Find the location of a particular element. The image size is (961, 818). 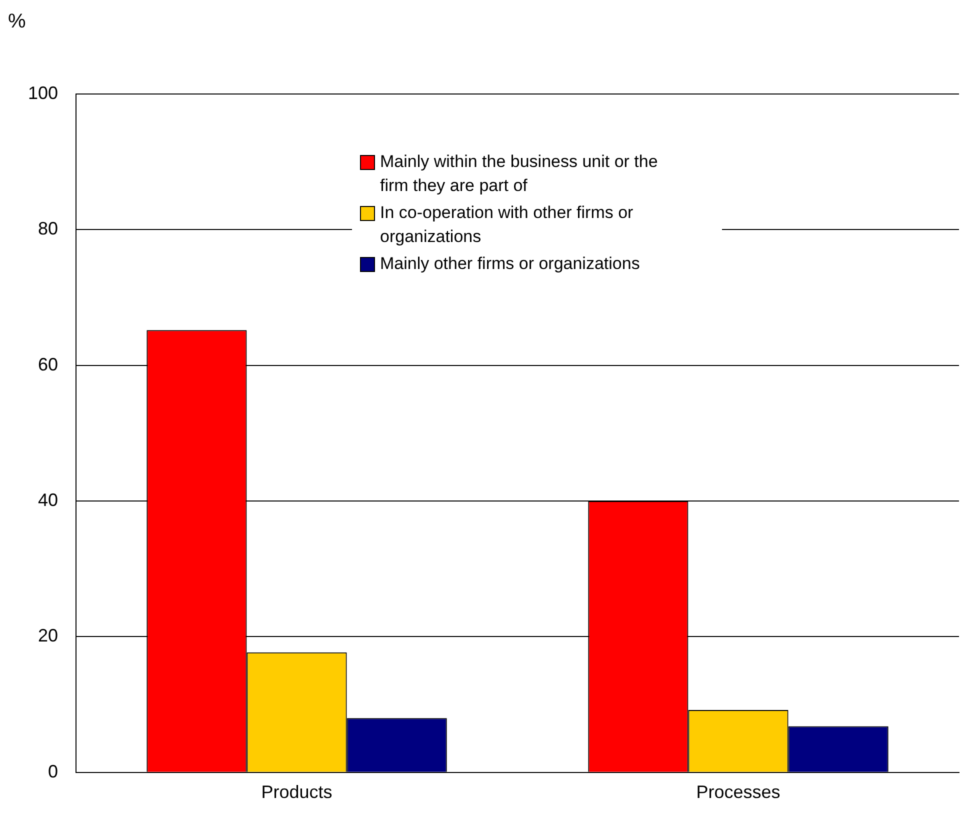

y-tick-label: 0 is located at coordinates (53, 771).